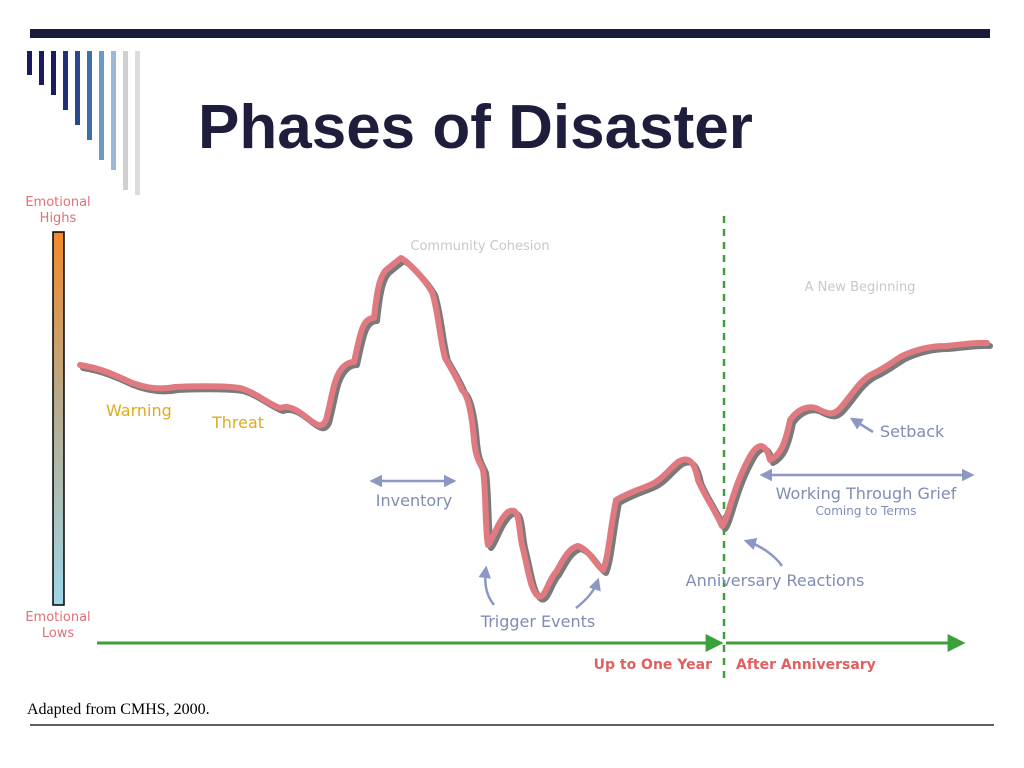 The height and width of the screenshot is (768, 1024). Describe the element at coordinates (58, 218) in the screenshot. I see `scale-high-line2: Highs` at that location.